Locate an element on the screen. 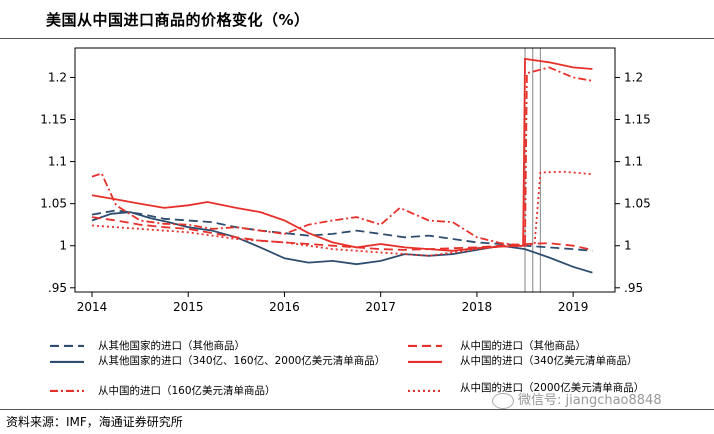 The height and width of the screenshot is (434, 714). page-title: 美国从中国进口商品的价格变化（%） is located at coordinates (178, 20).